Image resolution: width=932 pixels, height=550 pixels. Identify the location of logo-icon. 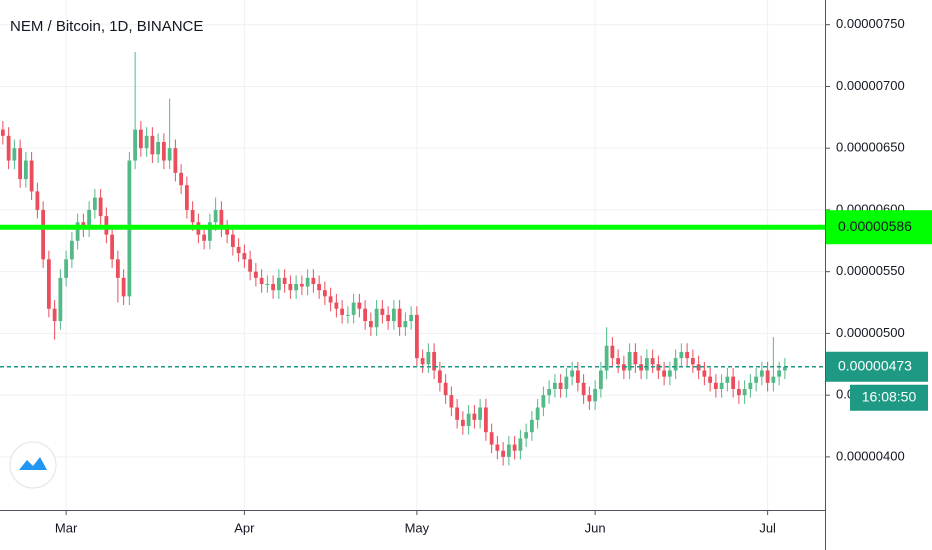
(33, 463).